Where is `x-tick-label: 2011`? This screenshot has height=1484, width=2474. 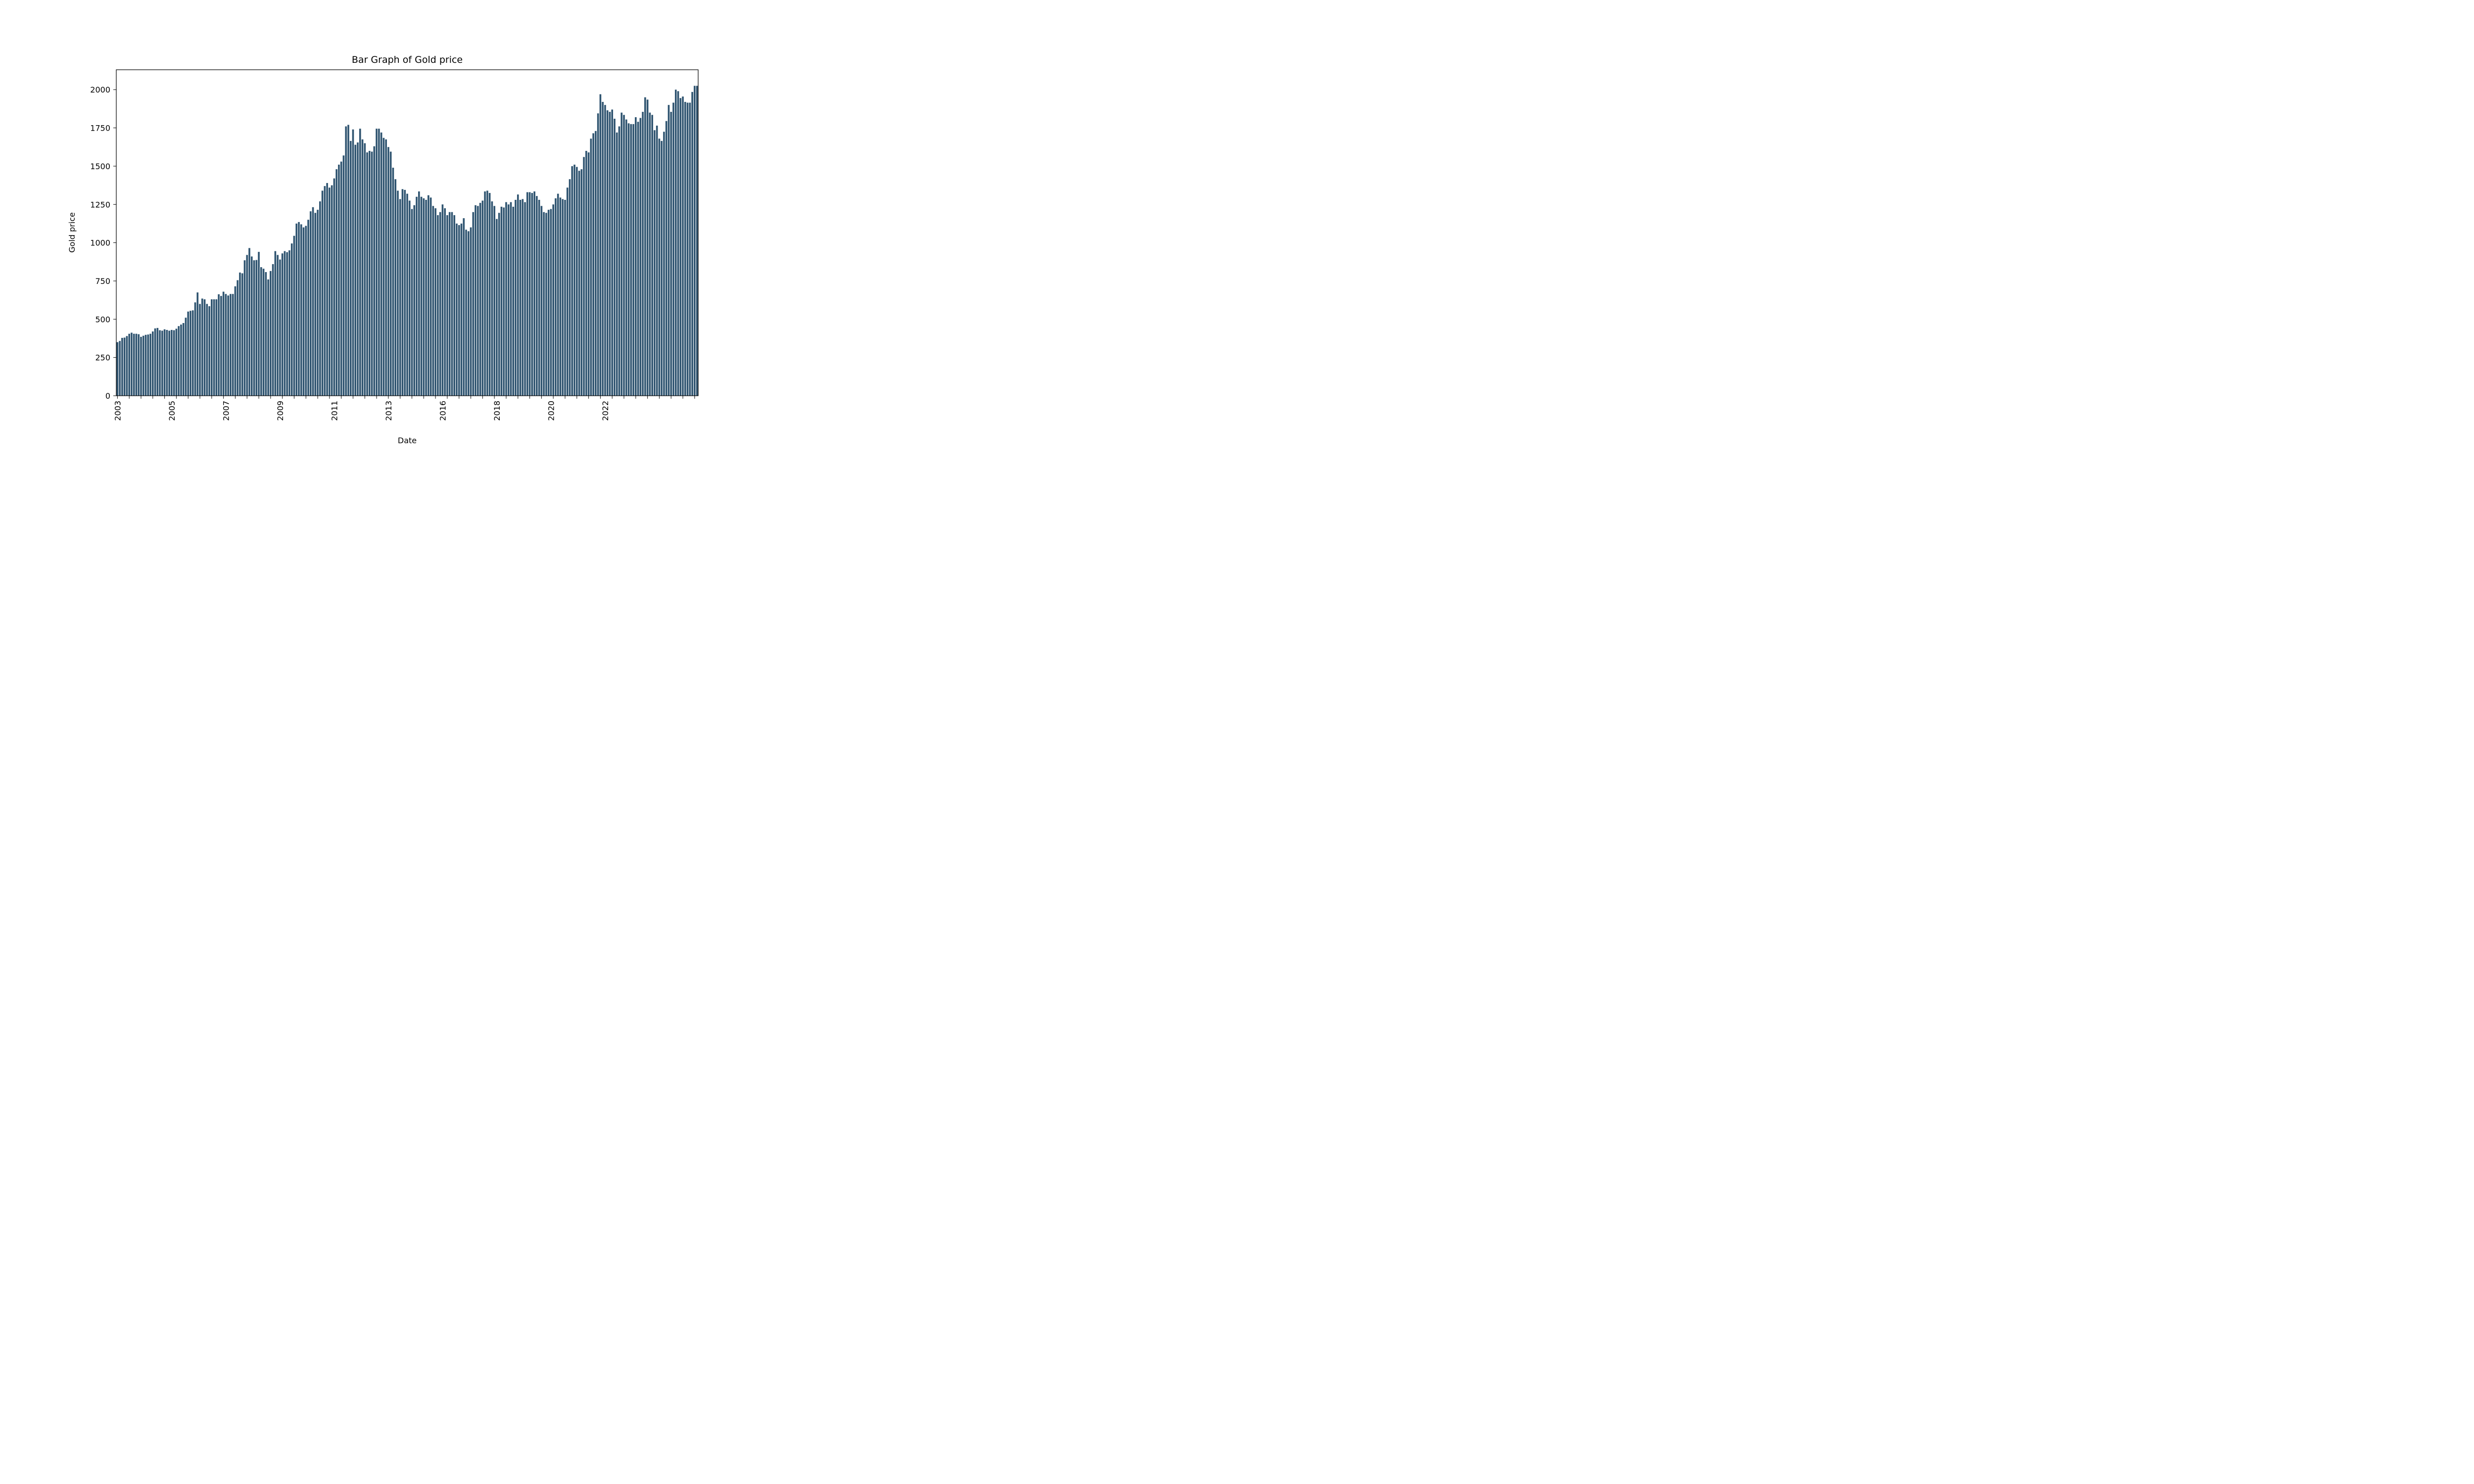
x-tick-label: 2011 is located at coordinates (334, 411).